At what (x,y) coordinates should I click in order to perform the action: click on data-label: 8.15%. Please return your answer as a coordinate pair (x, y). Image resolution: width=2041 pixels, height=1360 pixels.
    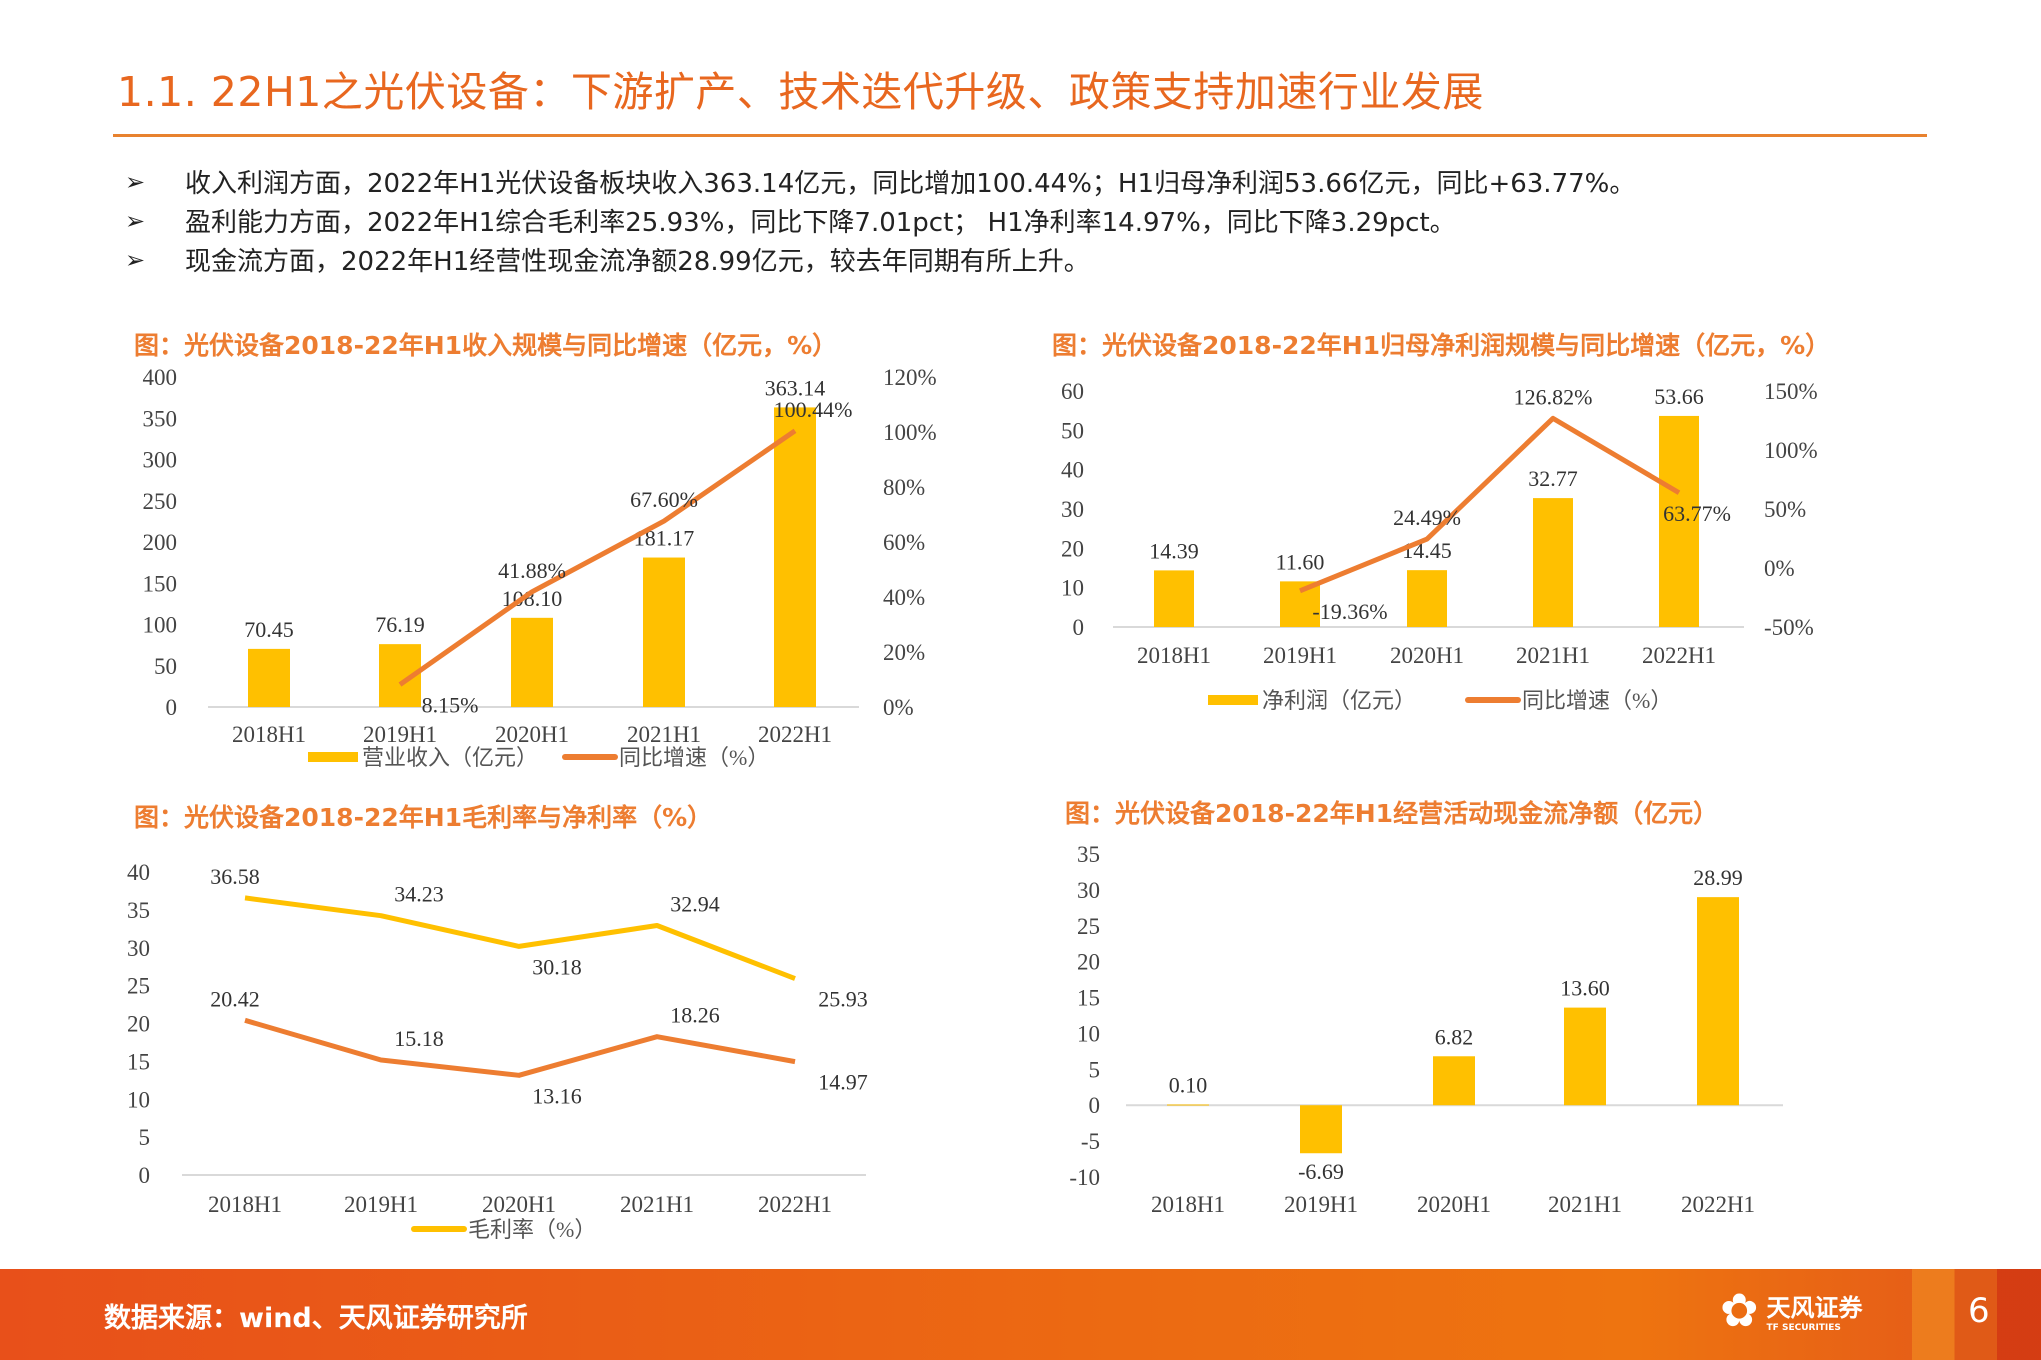
    Looking at the image, I should click on (450, 705).